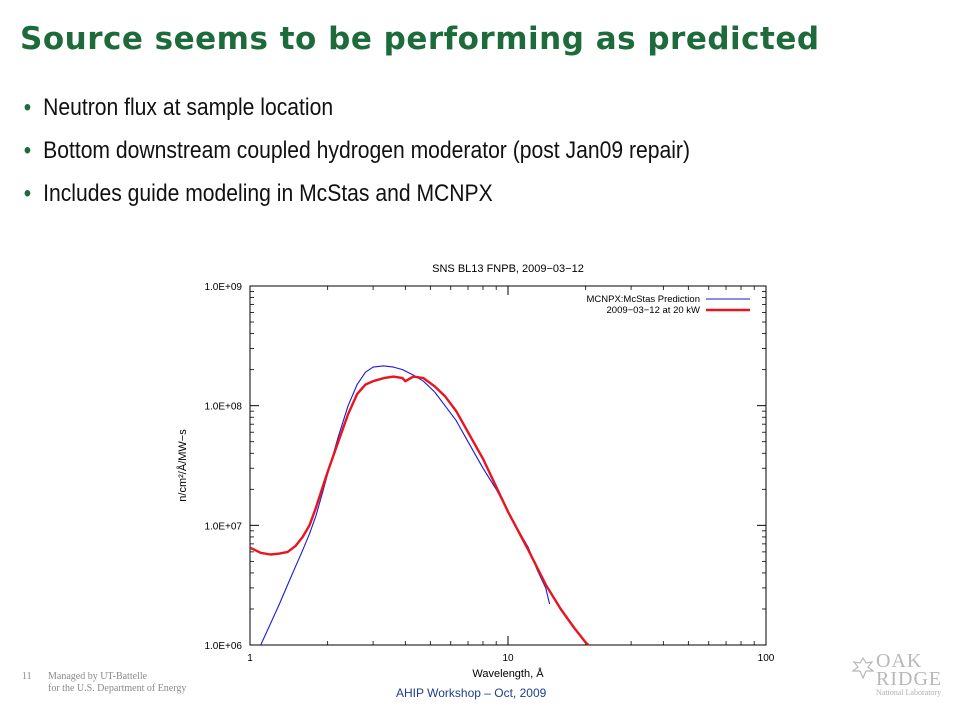 The width and height of the screenshot is (960, 720). Describe the element at coordinates (643, 299) in the screenshot. I see `legend-label-1: MCNPX:McStas Prediction` at that location.